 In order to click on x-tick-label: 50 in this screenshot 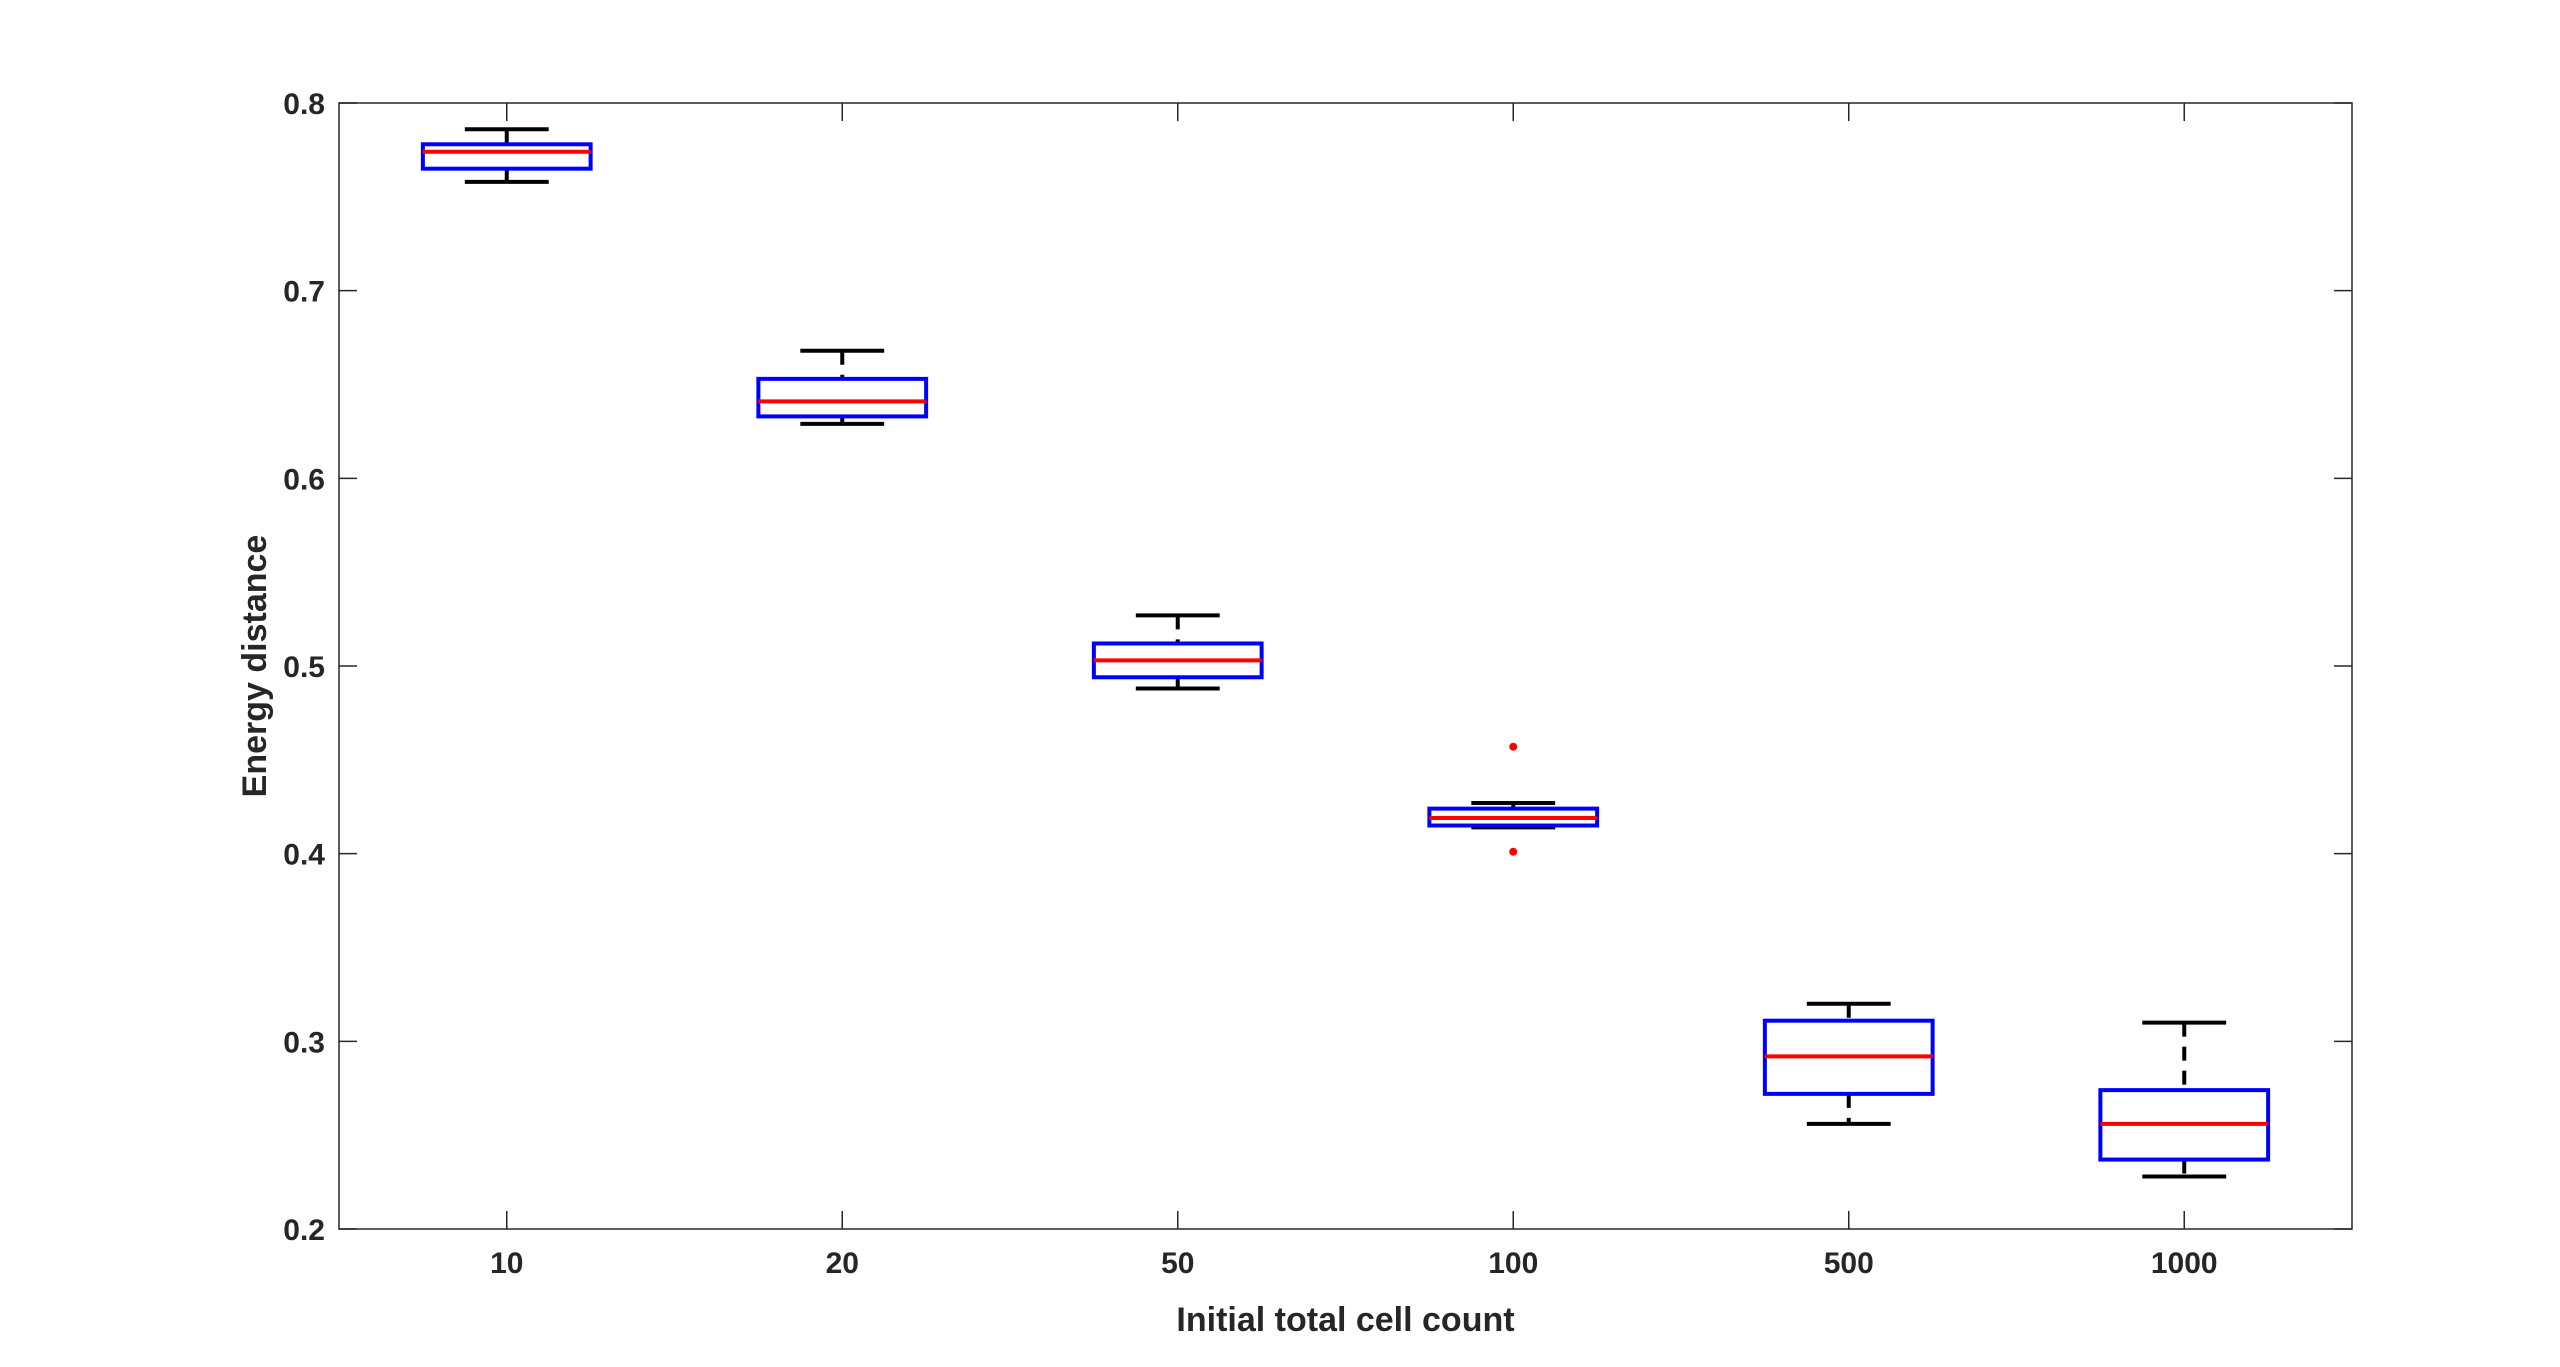, I will do `click(1177, 1263)`.